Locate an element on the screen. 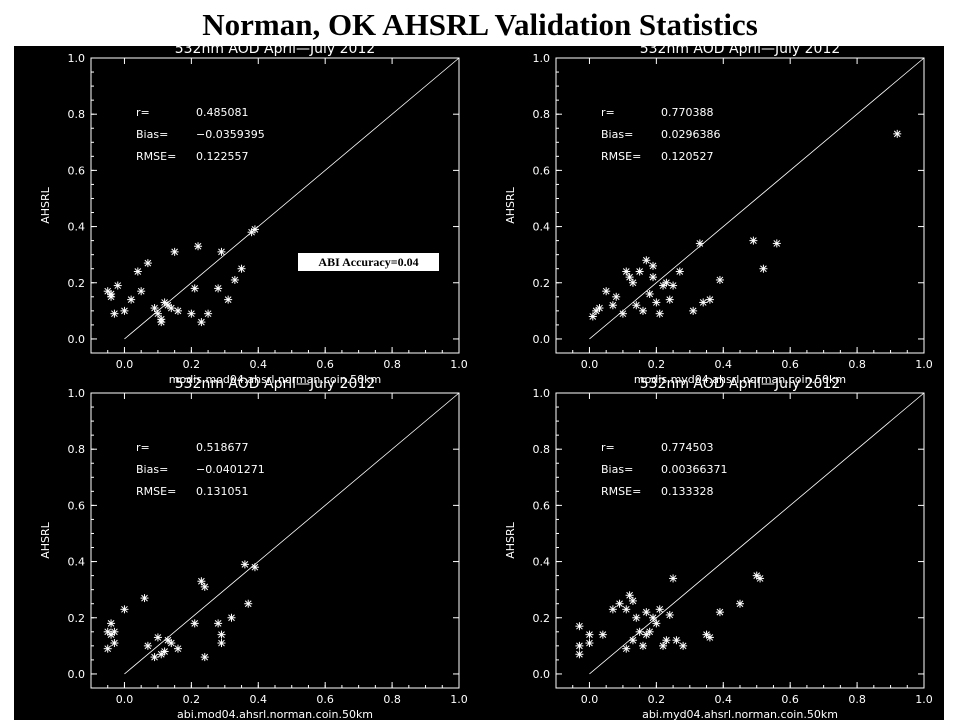 The height and width of the screenshot is (720, 960). x-axis-label: abi.mod04.ahsrl.norman.coin.50km is located at coordinates (275, 714).